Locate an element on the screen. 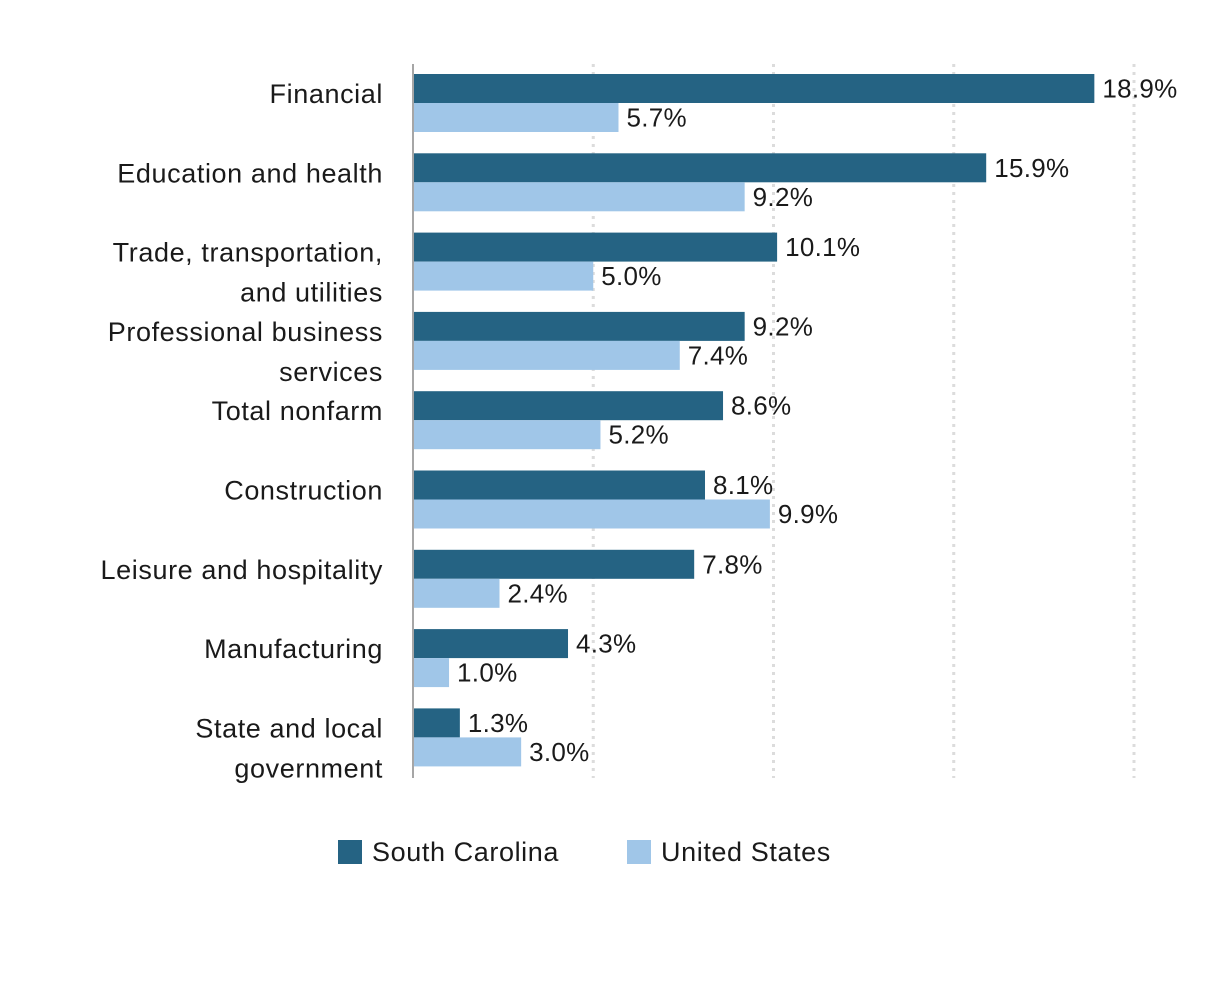 The image size is (1216, 989). category-label: Leisure and hospitality is located at coordinates (242, 570).